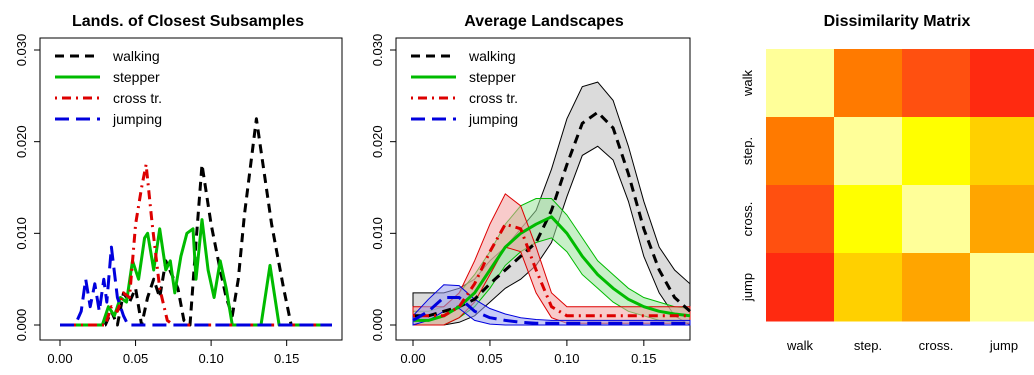 The width and height of the screenshot is (1034, 375). Describe the element at coordinates (897, 21) in the screenshot. I see `chart-title: Dissimilarity Matrix` at that location.